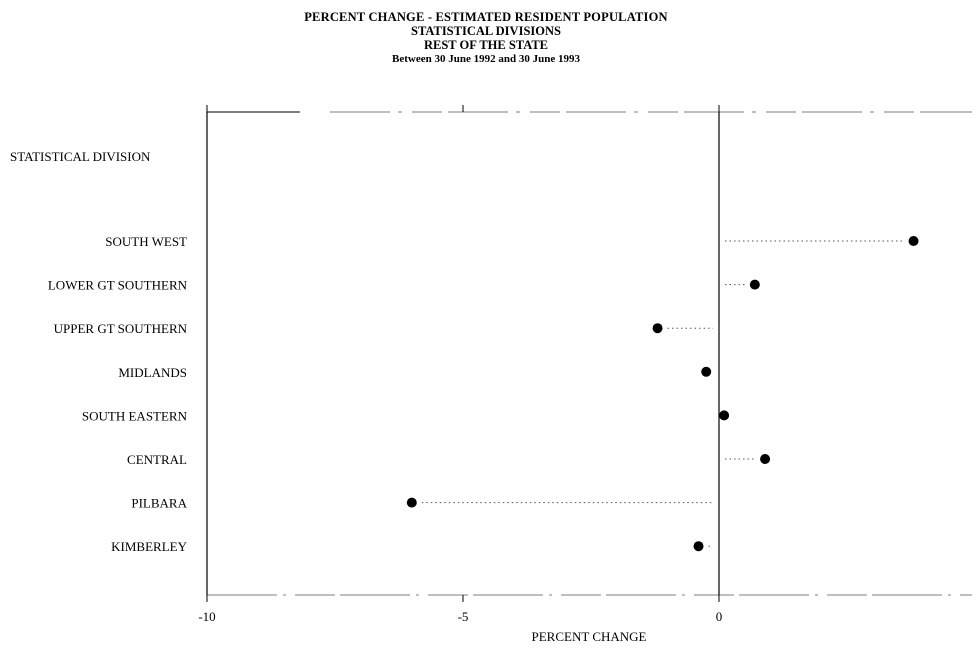  I want to click on chart-subtitle-1: STATISTICAL DIVISIONS, so click(486, 31).